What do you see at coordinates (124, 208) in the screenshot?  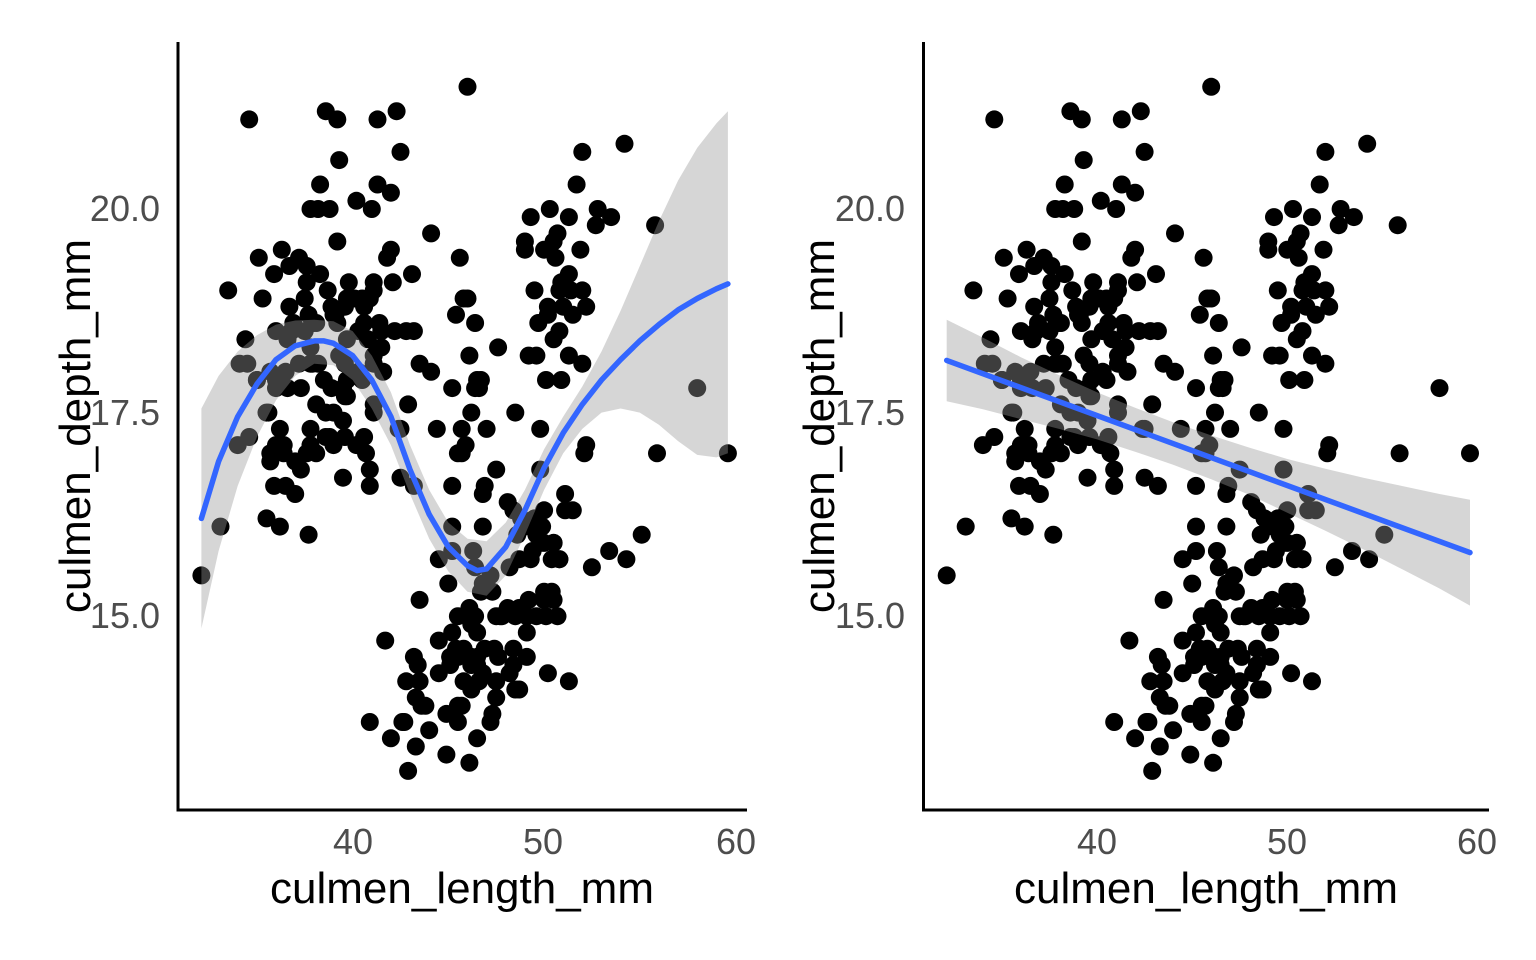 I see `left-y-tick-20.0: 20.0` at bounding box center [124, 208].